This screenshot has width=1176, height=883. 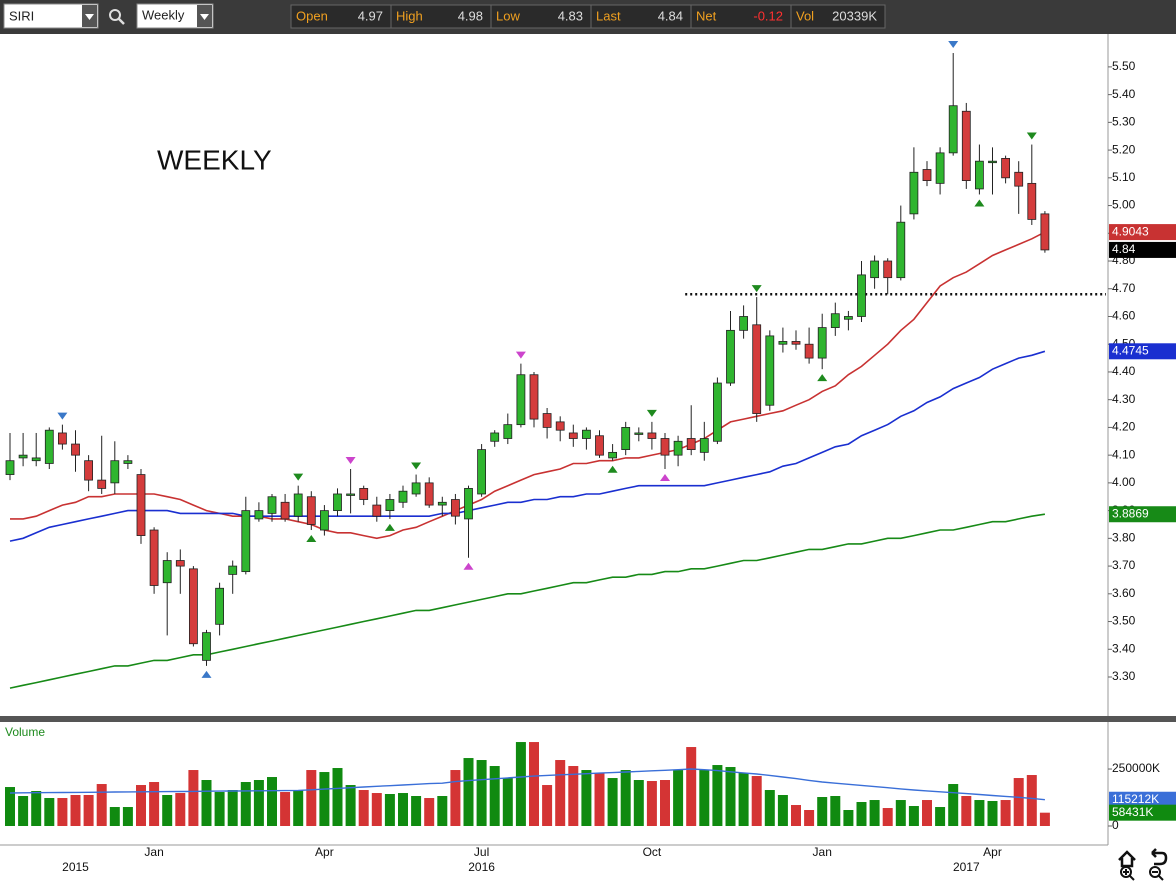 I want to click on y-tick-label: 3.50, so click(x=1124, y=621).